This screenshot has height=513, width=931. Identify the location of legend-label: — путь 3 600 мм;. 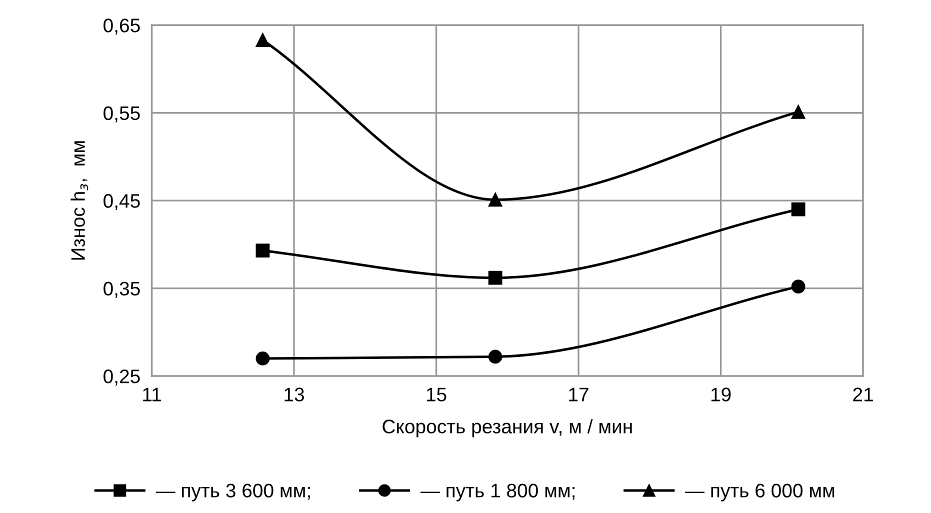
(233, 493).